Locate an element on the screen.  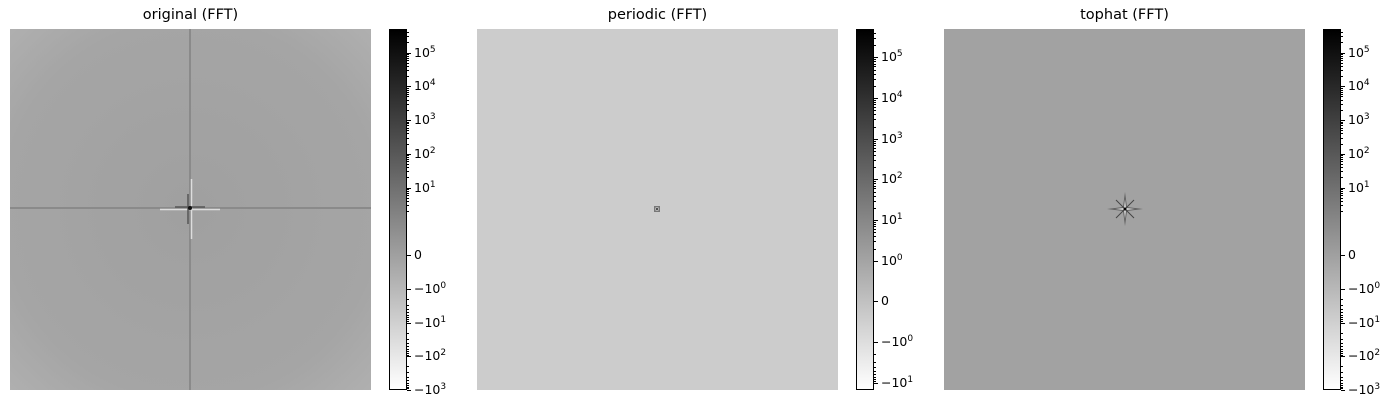
colorbar-tick-label: 100 is located at coordinates (892, 261).